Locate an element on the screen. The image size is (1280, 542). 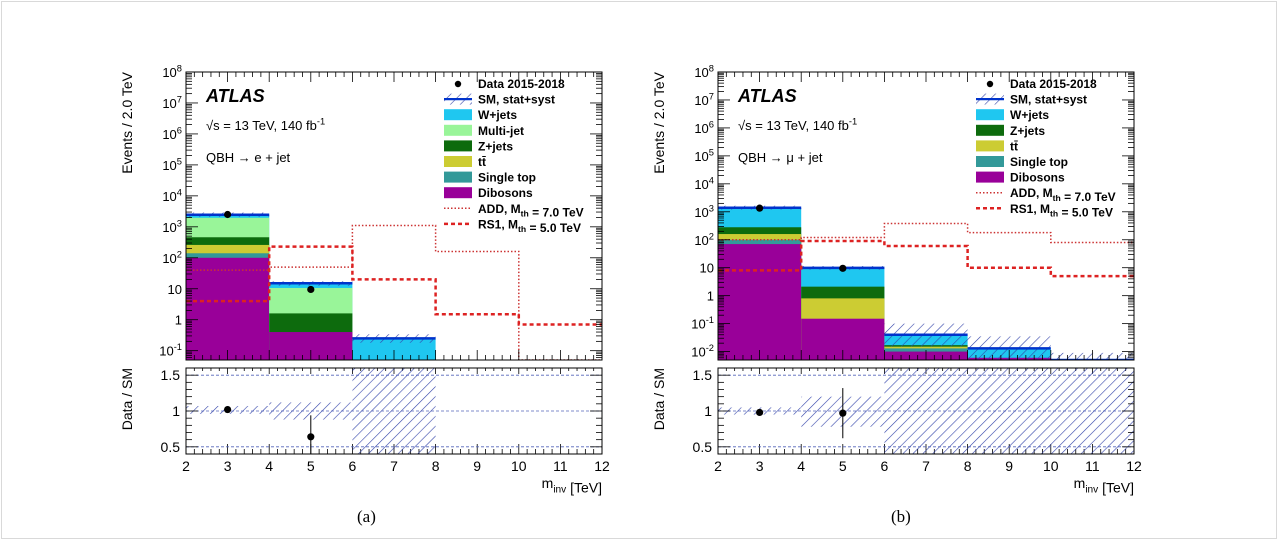
legend-label-rs1-m-th-5-0-tev: RS1, Mth = 5.0 TeV is located at coordinates (529, 226).